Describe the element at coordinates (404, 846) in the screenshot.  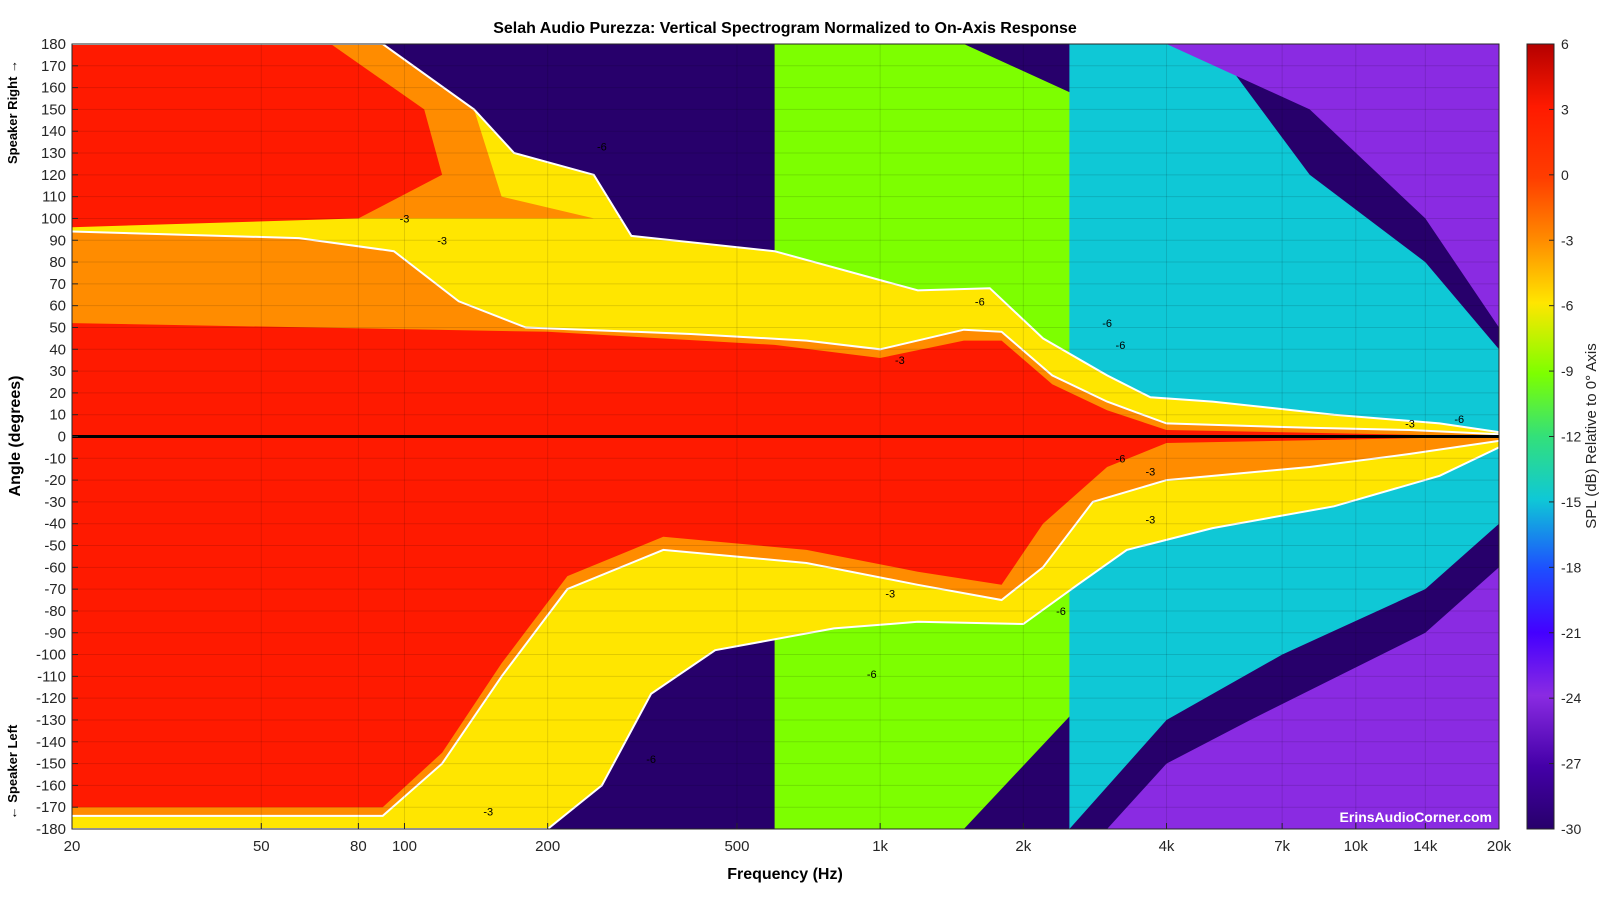
I see `x-tick-label: 100` at that location.